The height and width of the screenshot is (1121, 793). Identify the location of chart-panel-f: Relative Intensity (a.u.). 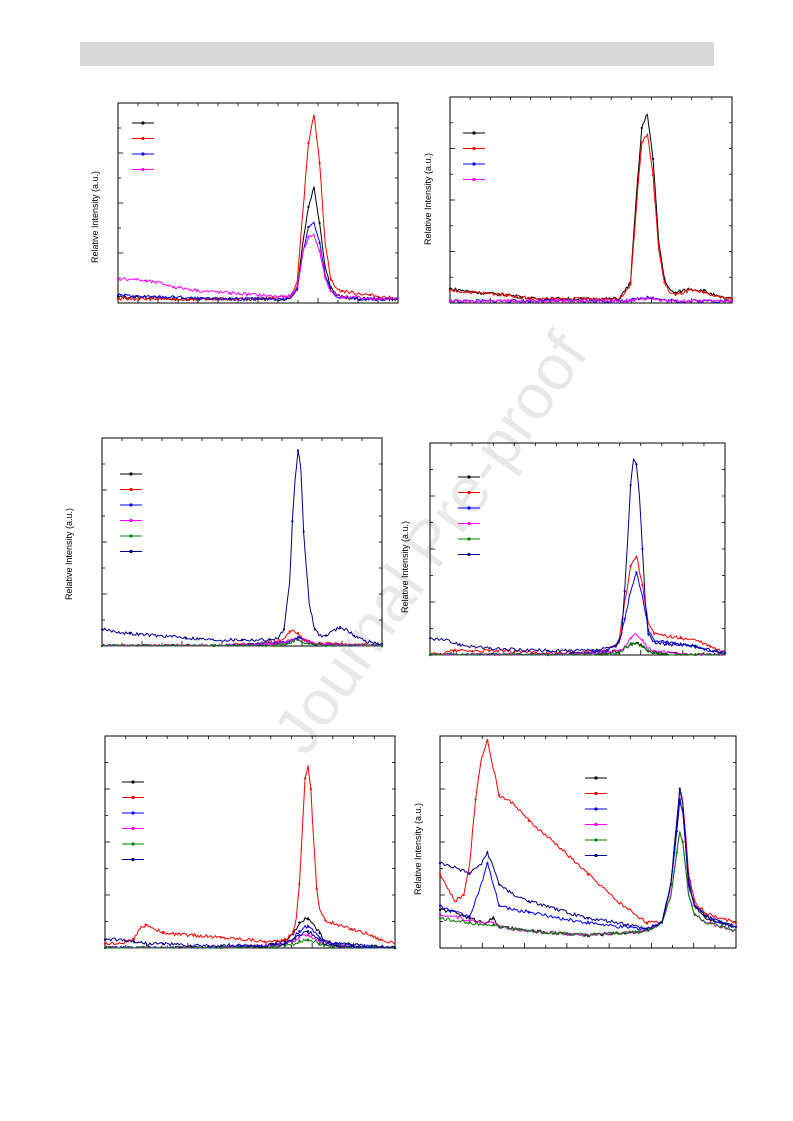
(575, 842).